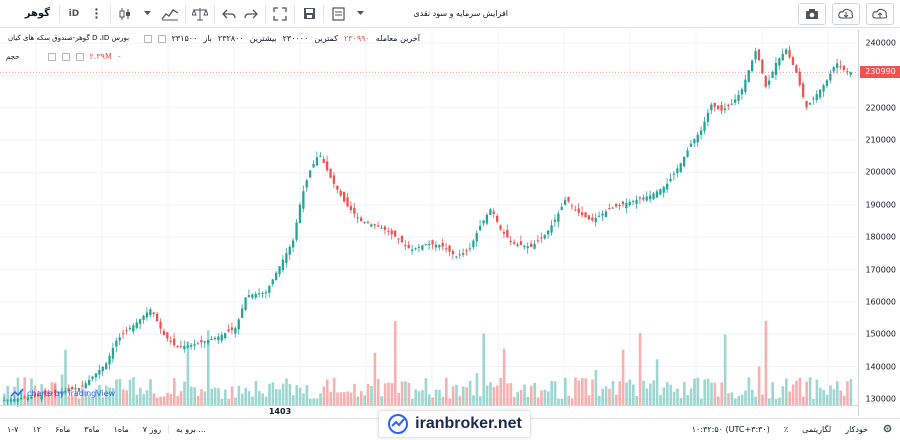 Image resolution: width=900 pixels, height=440 pixels. What do you see at coordinates (229, 14) in the screenshot?
I see `undo-icon` at bounding box center [229, 14].